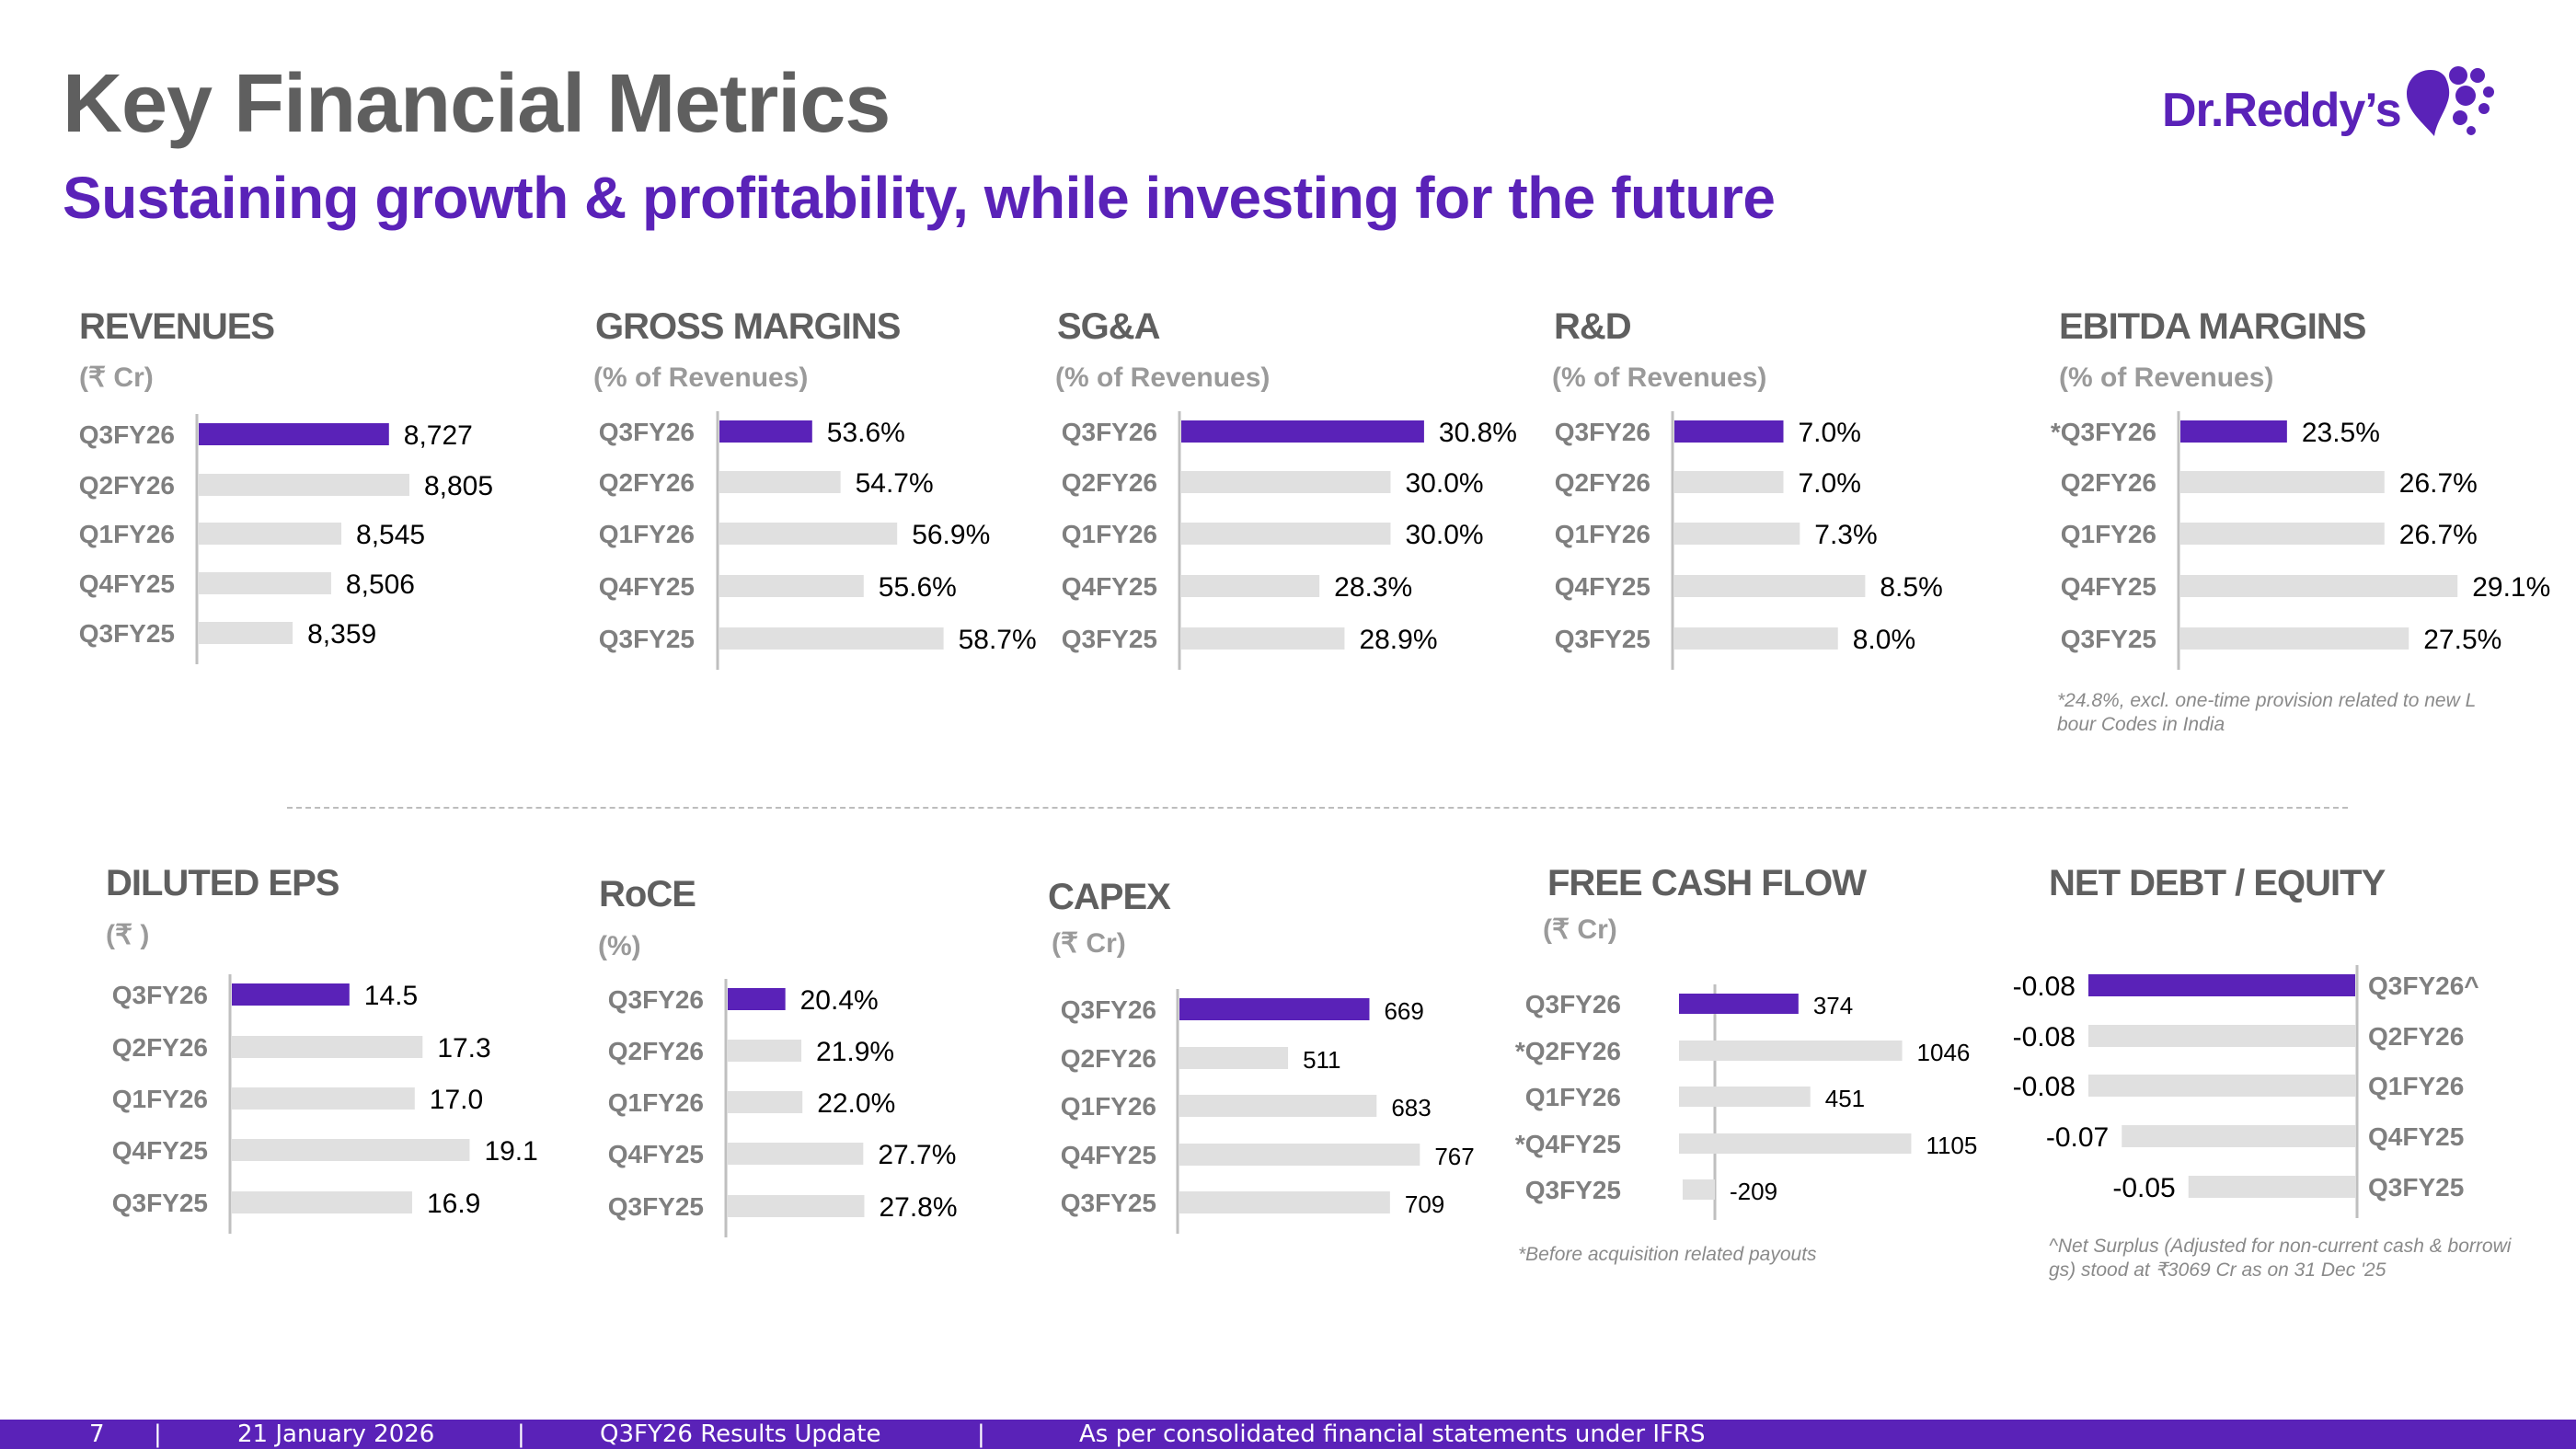 The width and height of the screenshot is (2576, 1449). Describe the element at coordinates (1833, 1005) in the screenshot. I see `data-label: 374` at that location.